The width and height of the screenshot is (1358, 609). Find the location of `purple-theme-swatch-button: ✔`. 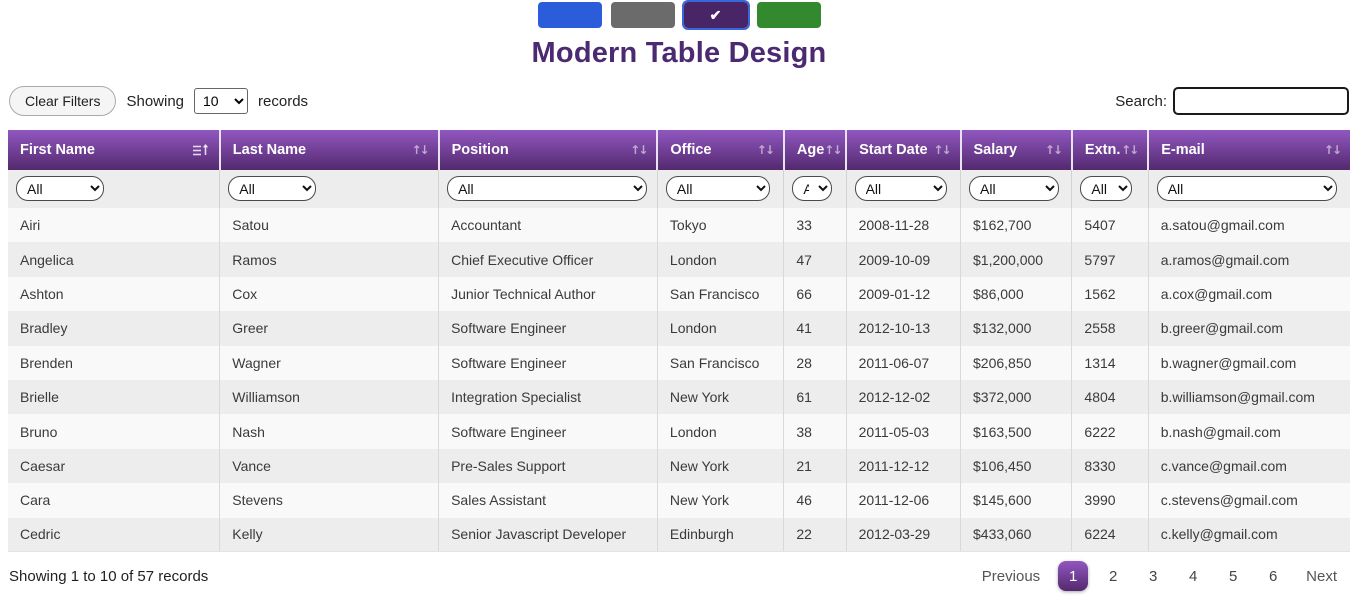

purple-theme-swatch-button: ✔ is located at coordinates (715, 15).